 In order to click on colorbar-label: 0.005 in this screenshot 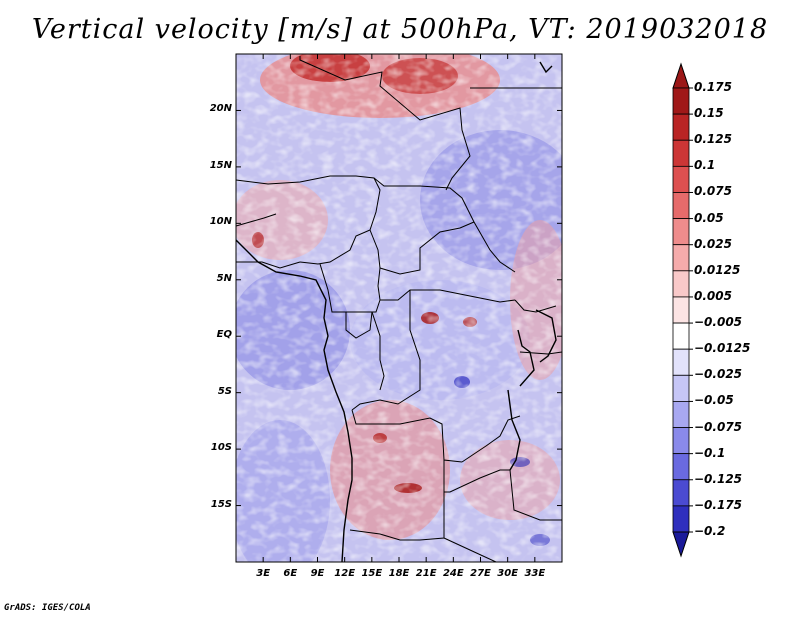, I will do `click(713, 295)`.